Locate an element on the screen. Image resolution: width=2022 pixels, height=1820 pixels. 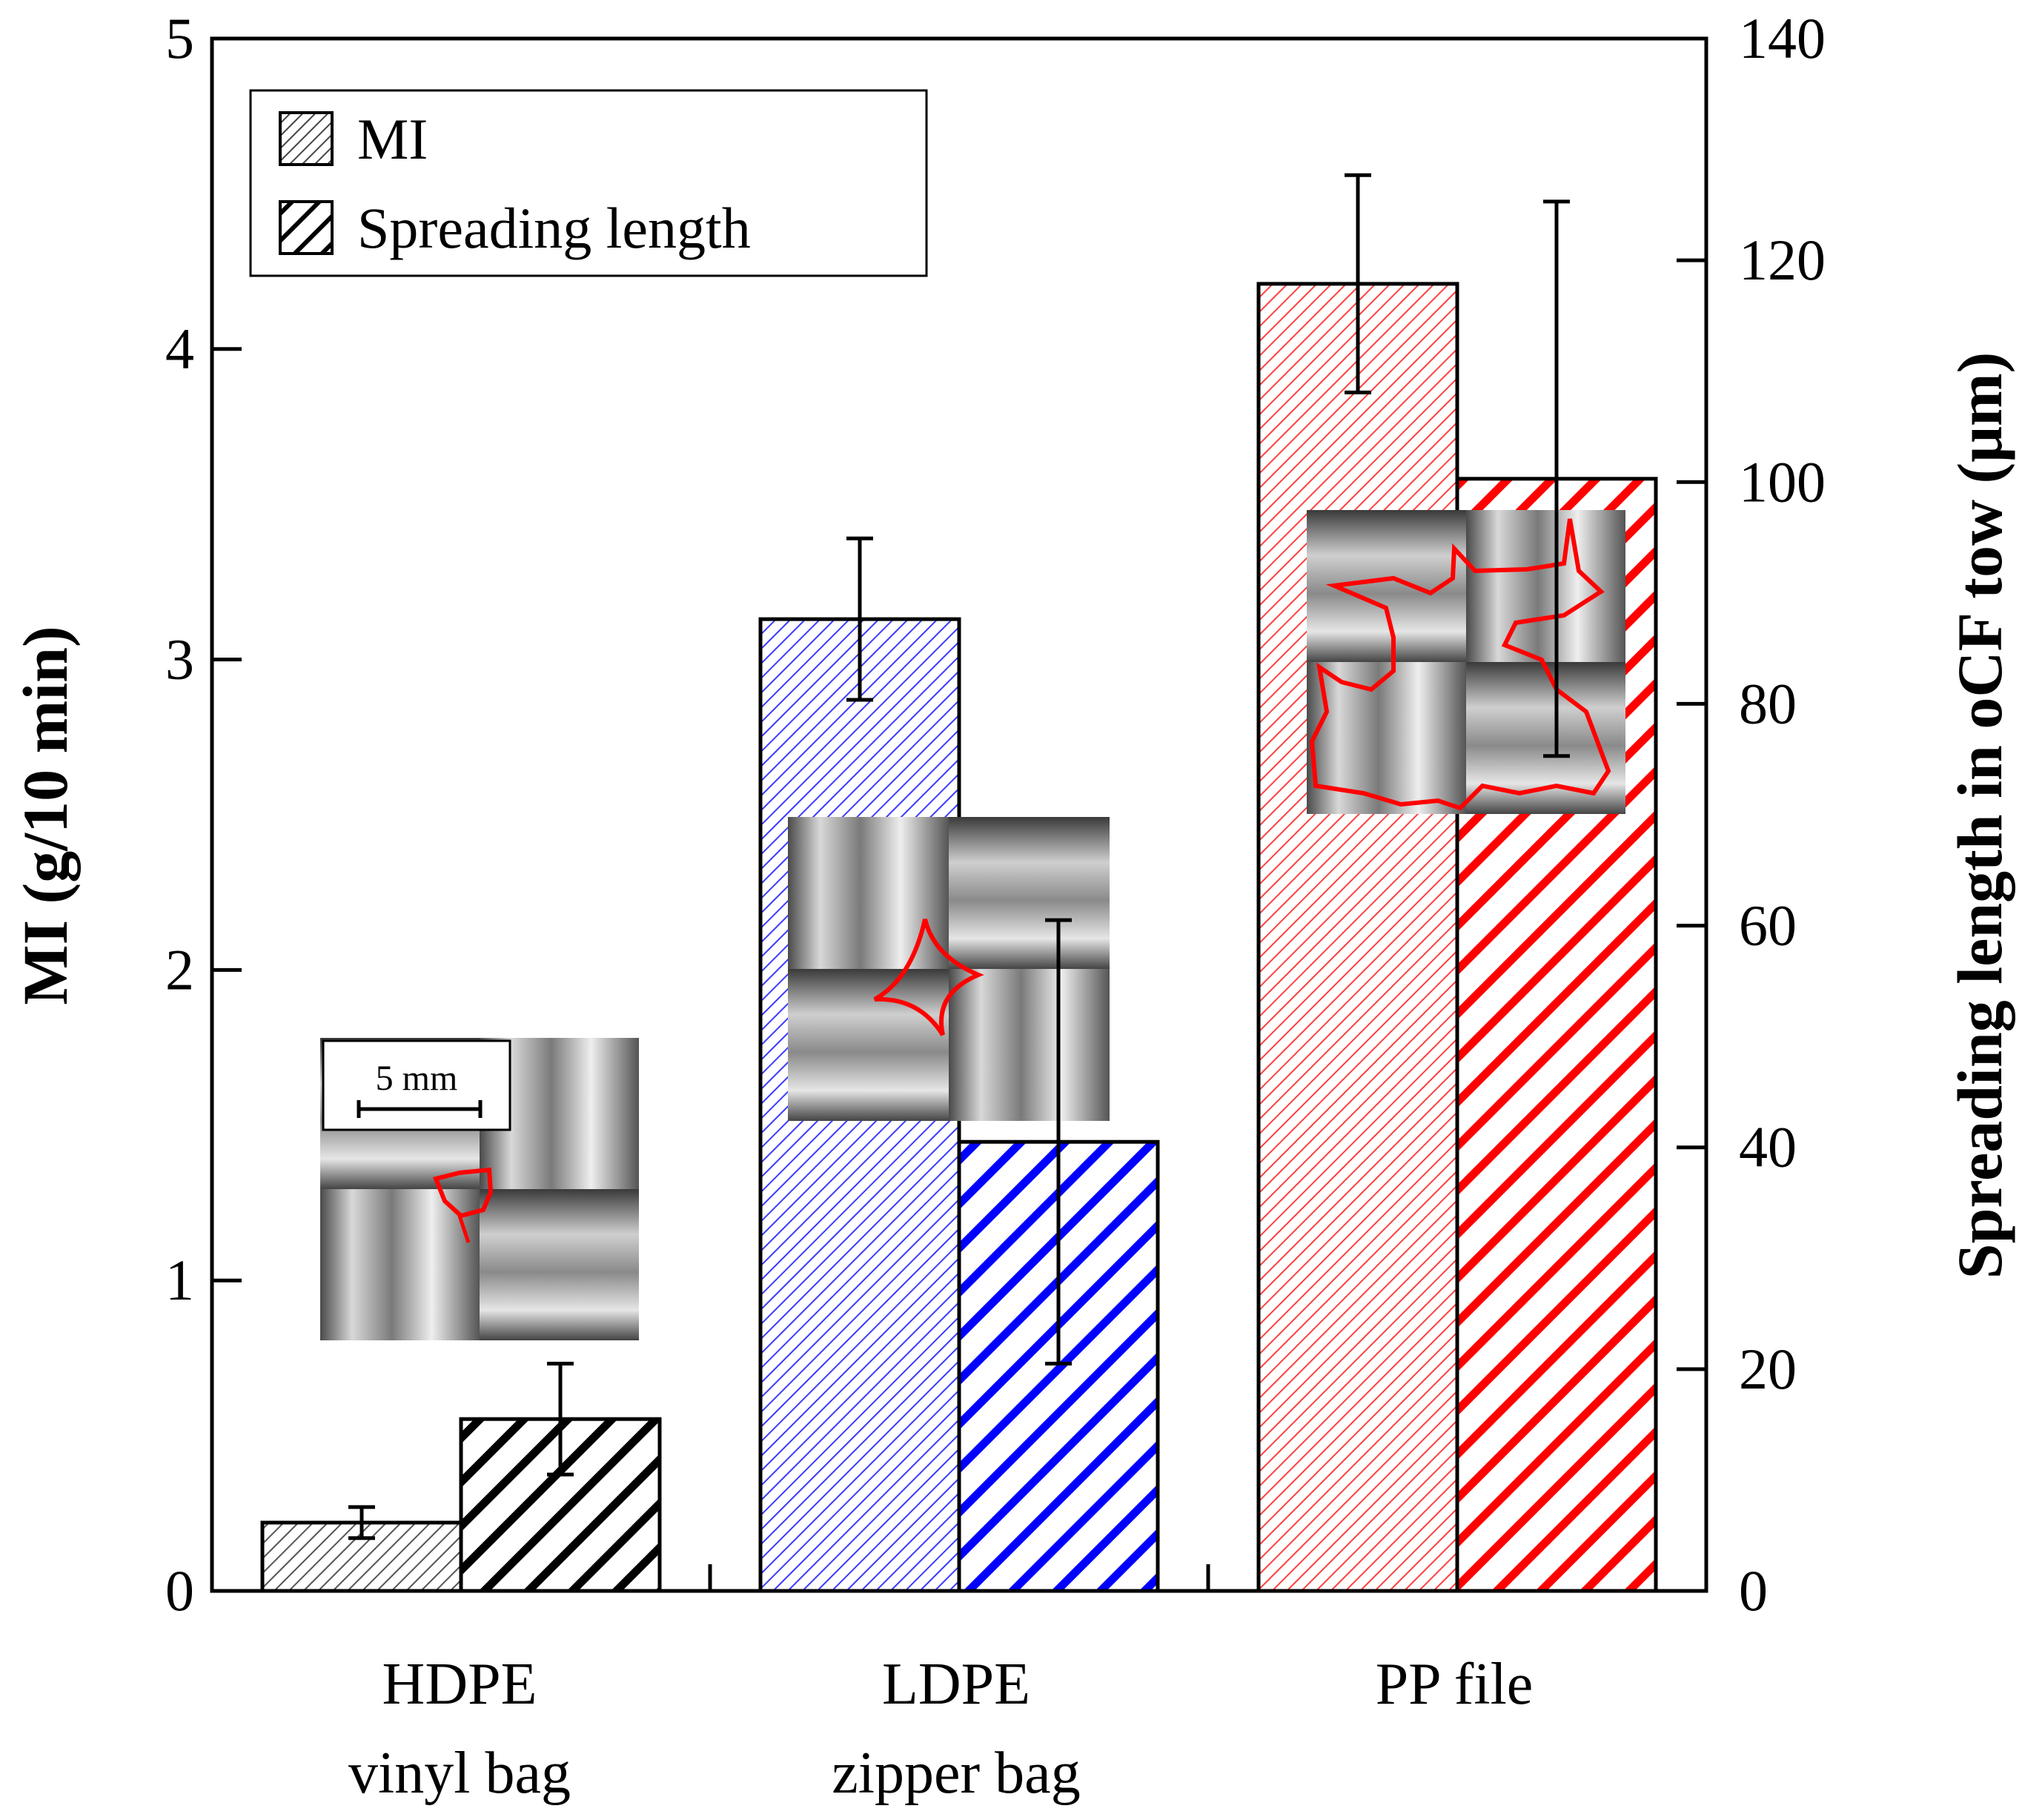
error-bar-spreading-pp is located at coordinates (1556, 479).